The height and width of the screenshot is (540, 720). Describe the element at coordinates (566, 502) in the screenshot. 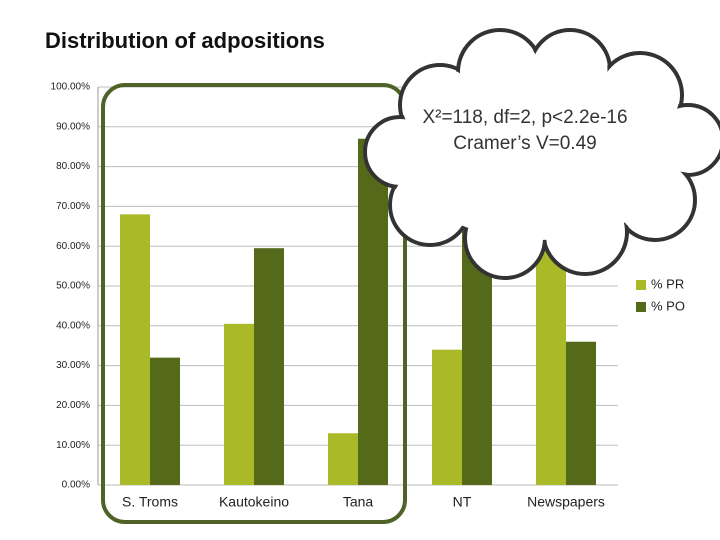

I see `x-tick-label: Newspapers` at that location.